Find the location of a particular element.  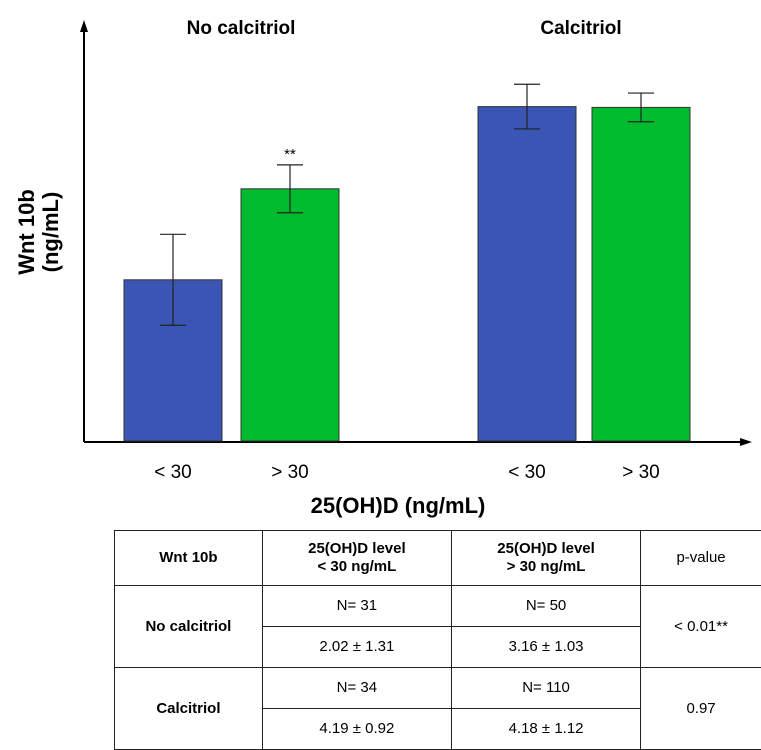

x-axis-label: 25(OH)D (ng/mL) is located at coordinates (398, 505).